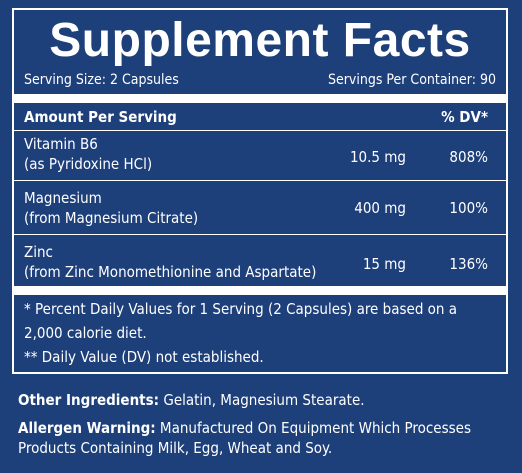 This screenshot has width=522, height=473. I want to click on nutrient-name: Zinc, so click(38, 252).